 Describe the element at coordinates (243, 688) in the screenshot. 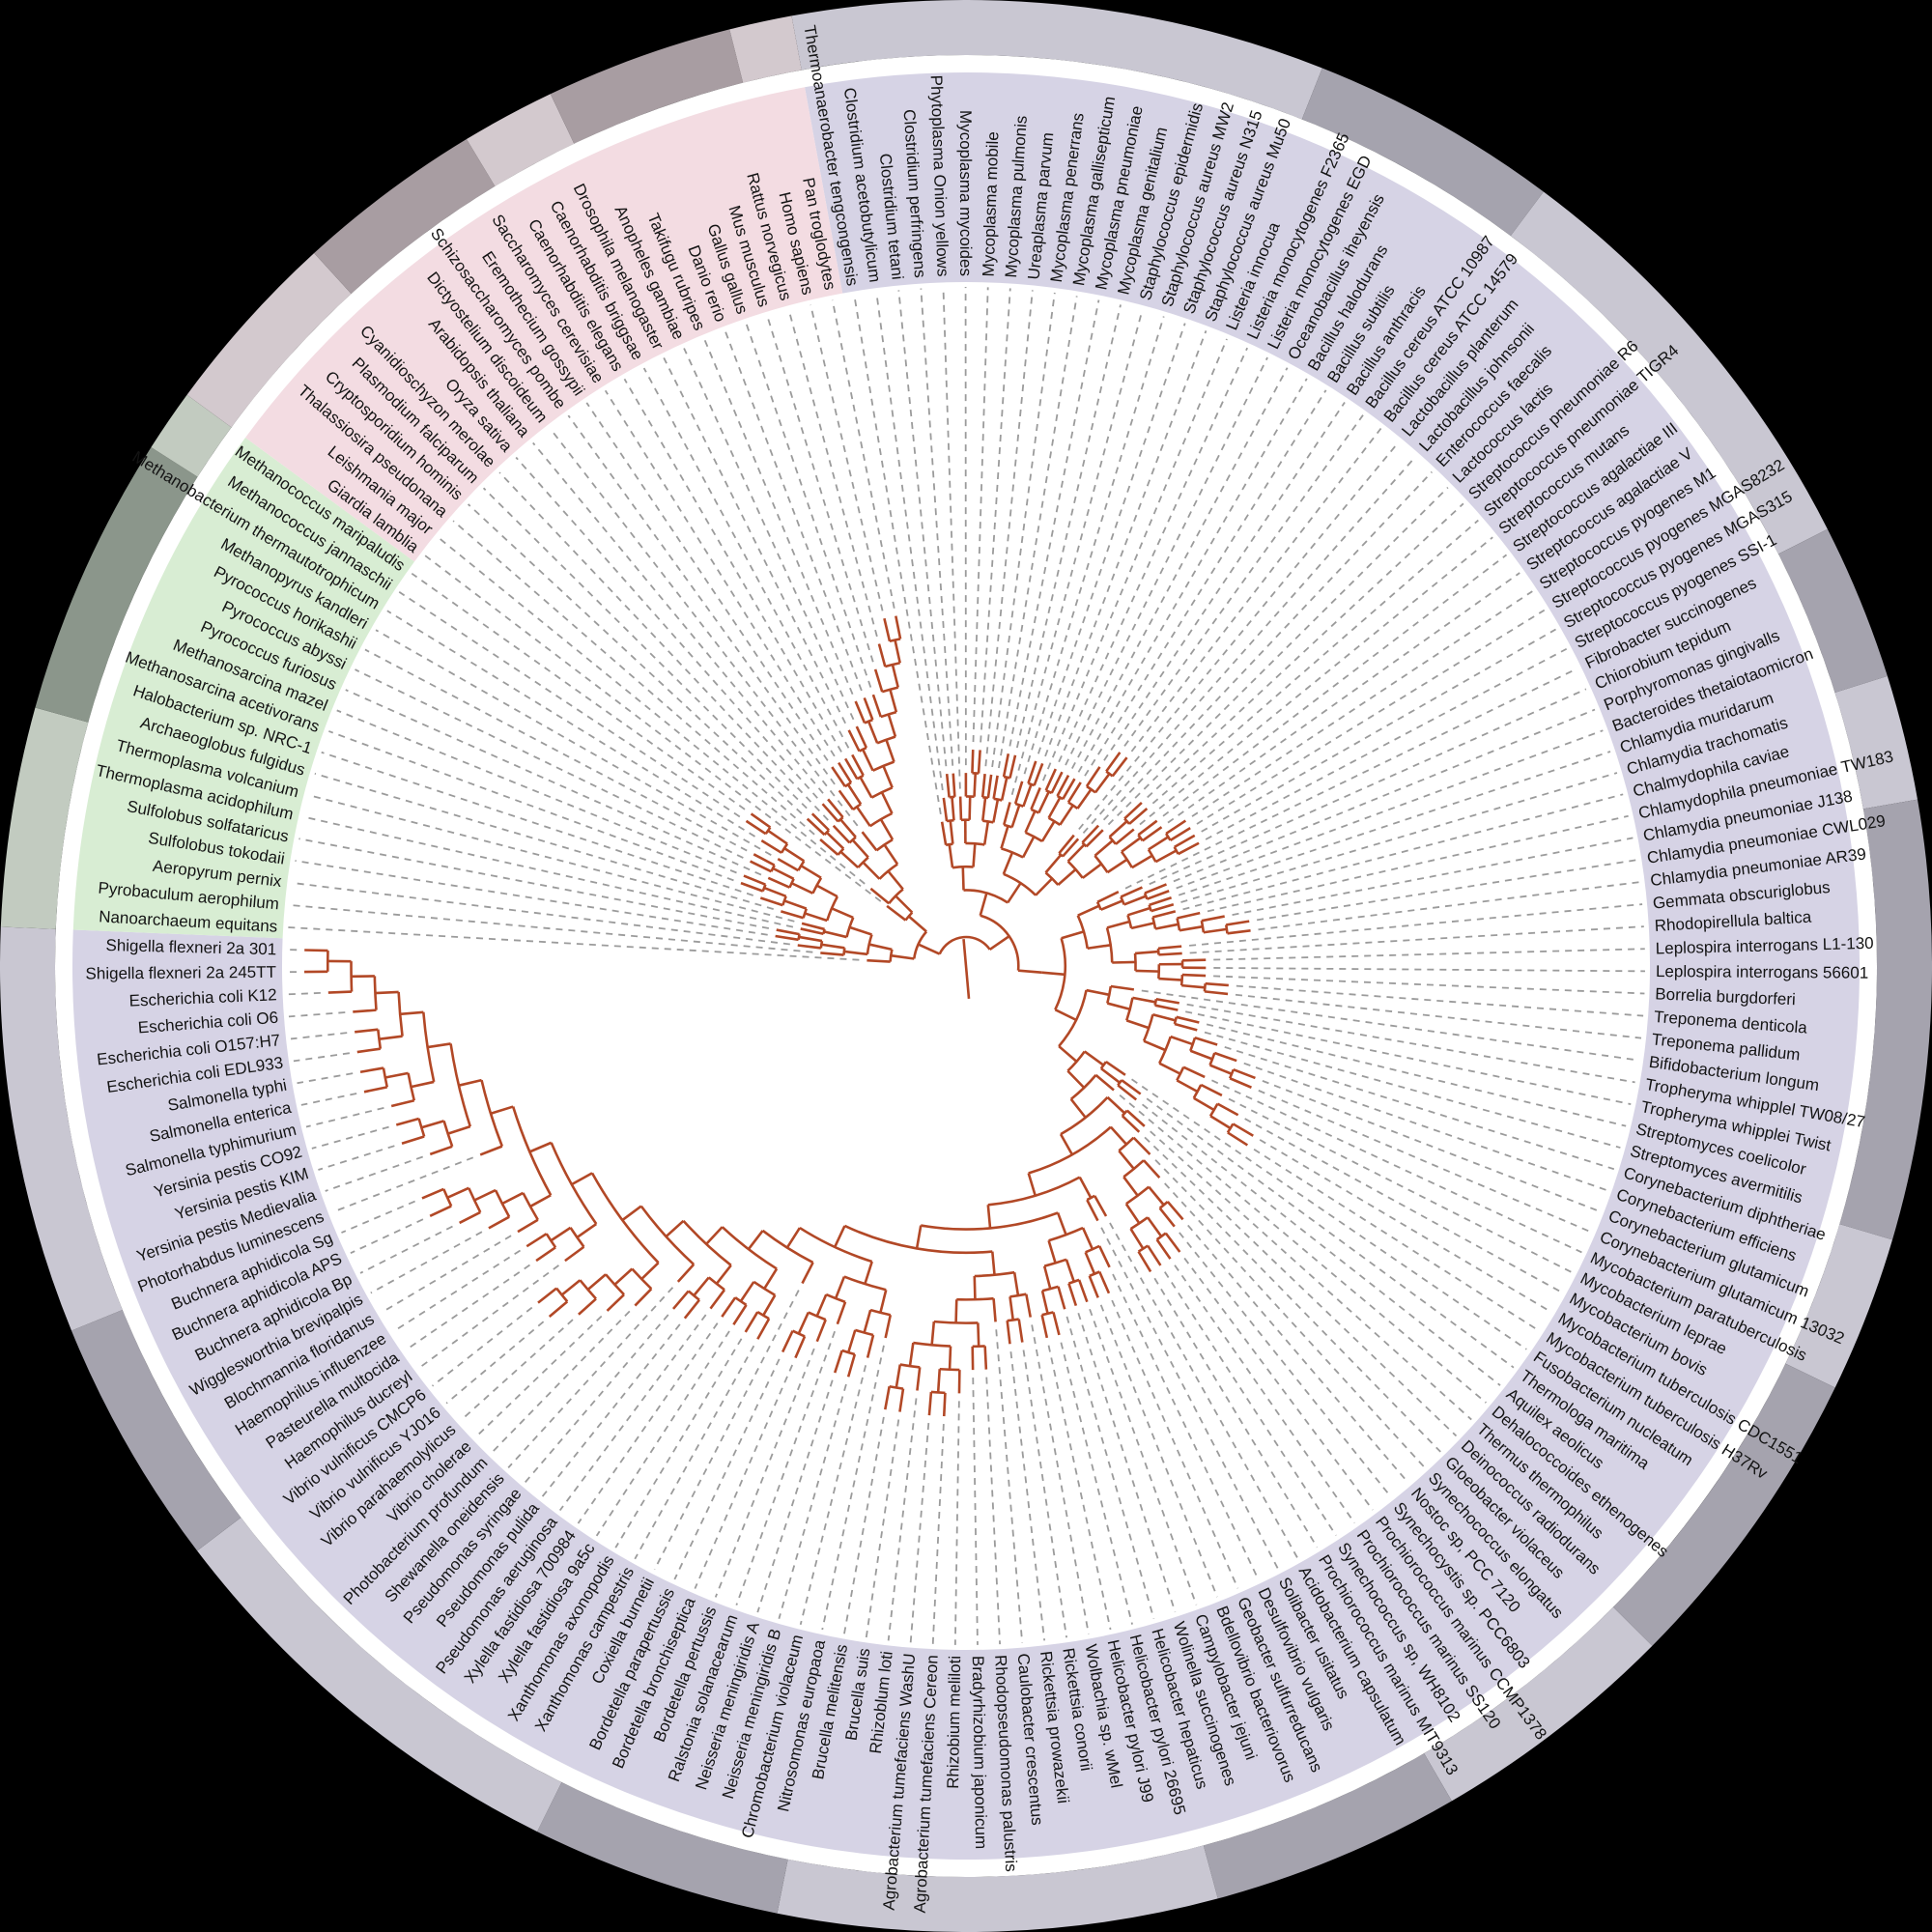

I see `domain-sector-archaea` at that location.